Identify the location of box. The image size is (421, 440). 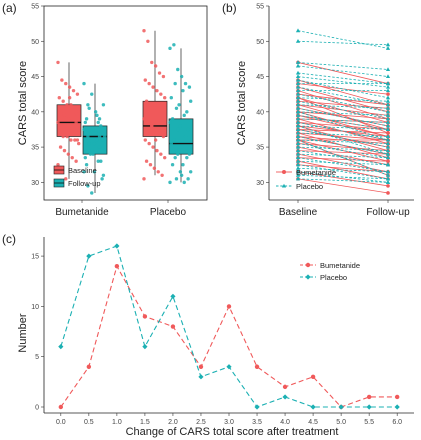
(155, 118).